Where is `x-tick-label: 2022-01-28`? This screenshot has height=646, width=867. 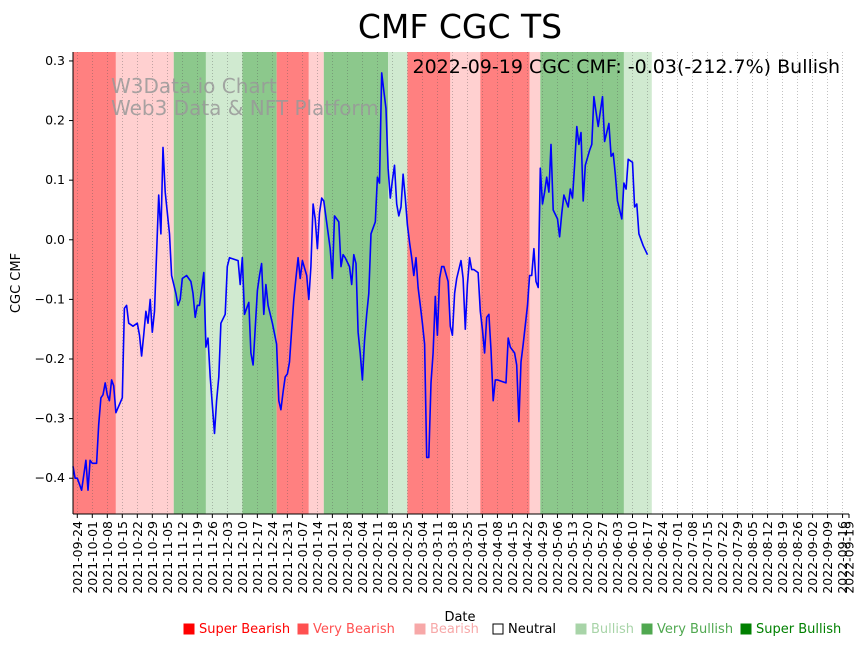
x-tick-label: 2022-01-28 is located at coordinates (347, 557).